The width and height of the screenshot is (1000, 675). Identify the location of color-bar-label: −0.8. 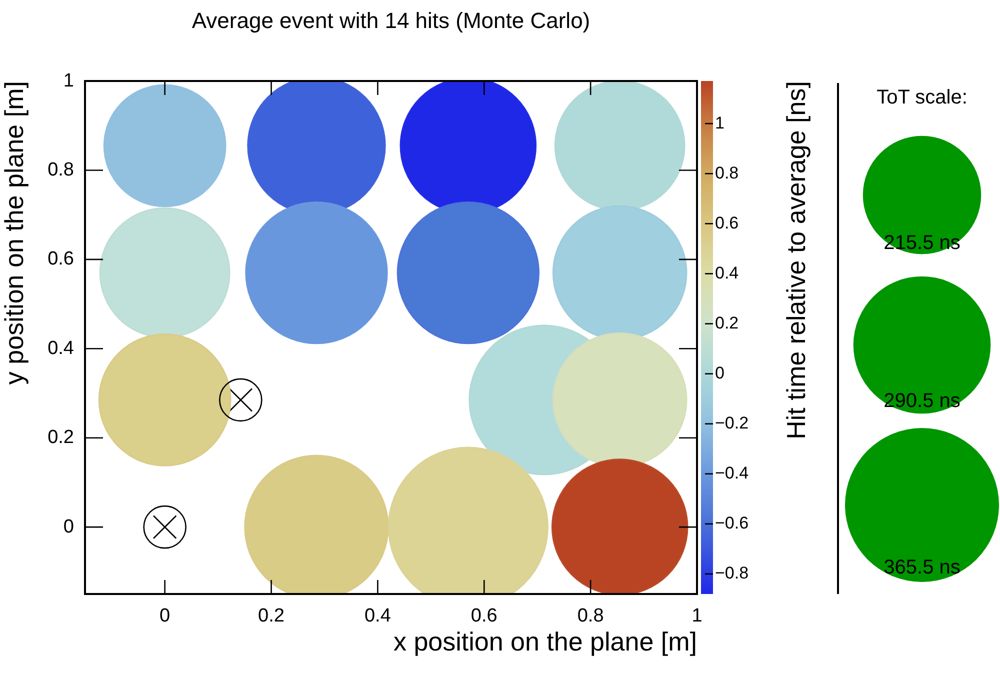
(732, 573).